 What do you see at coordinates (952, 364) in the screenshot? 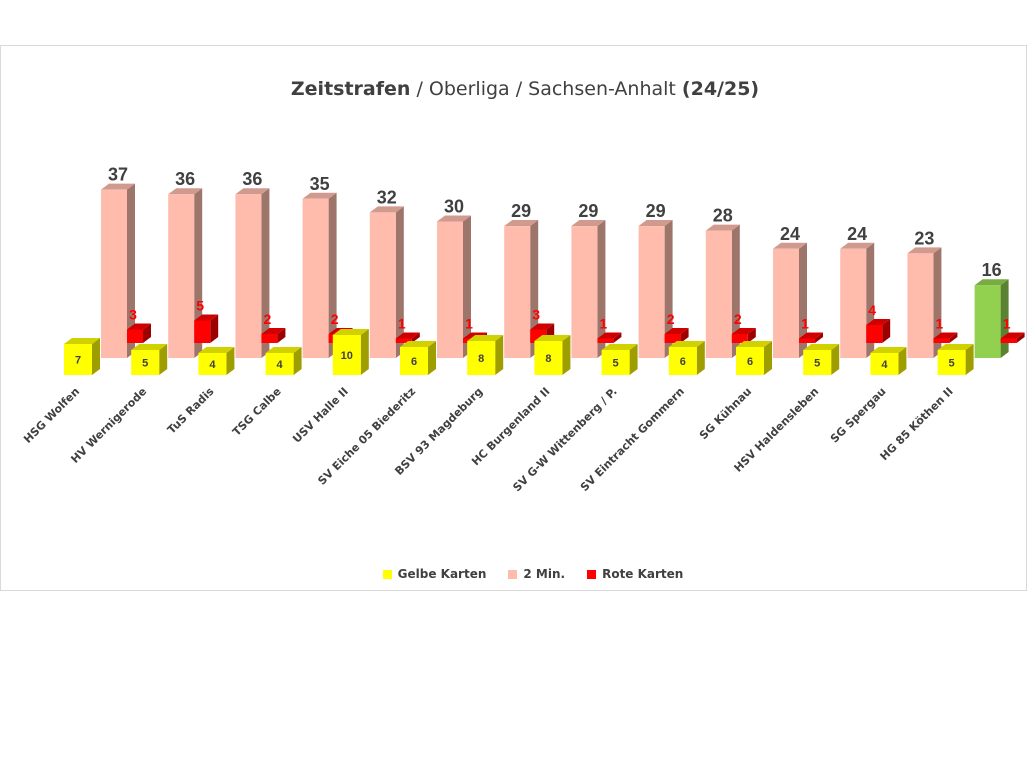
I see `label-yellow-13: 5` at bounding box center [952, 364].